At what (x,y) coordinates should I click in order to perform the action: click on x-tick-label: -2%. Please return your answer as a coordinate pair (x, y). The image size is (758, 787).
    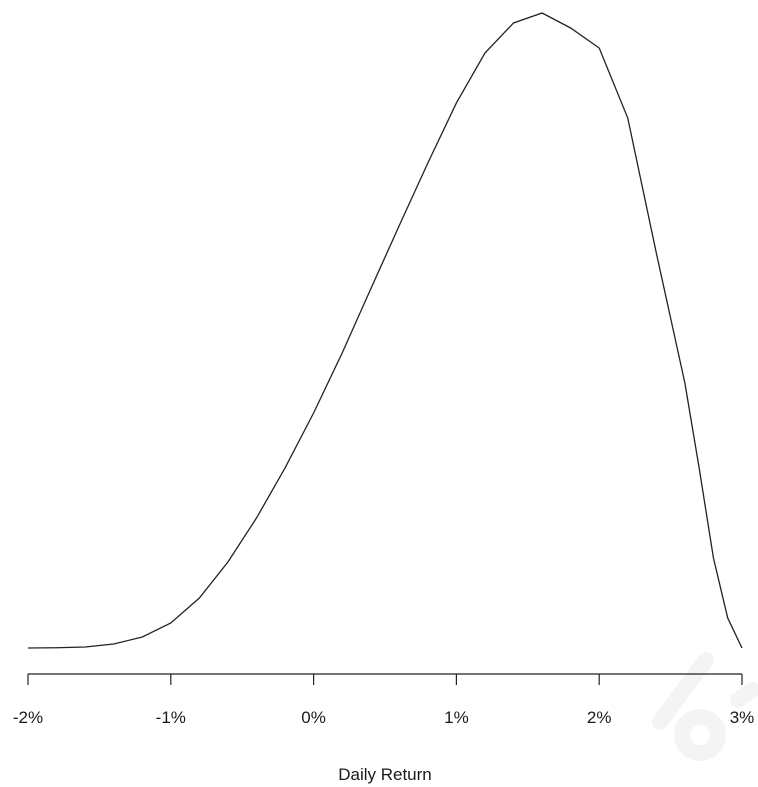
    Looking at the image, I should click on (28, 717).